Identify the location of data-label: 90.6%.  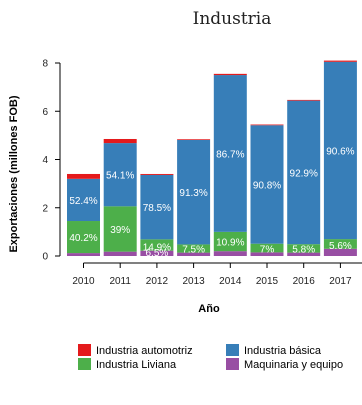
(340, 151).